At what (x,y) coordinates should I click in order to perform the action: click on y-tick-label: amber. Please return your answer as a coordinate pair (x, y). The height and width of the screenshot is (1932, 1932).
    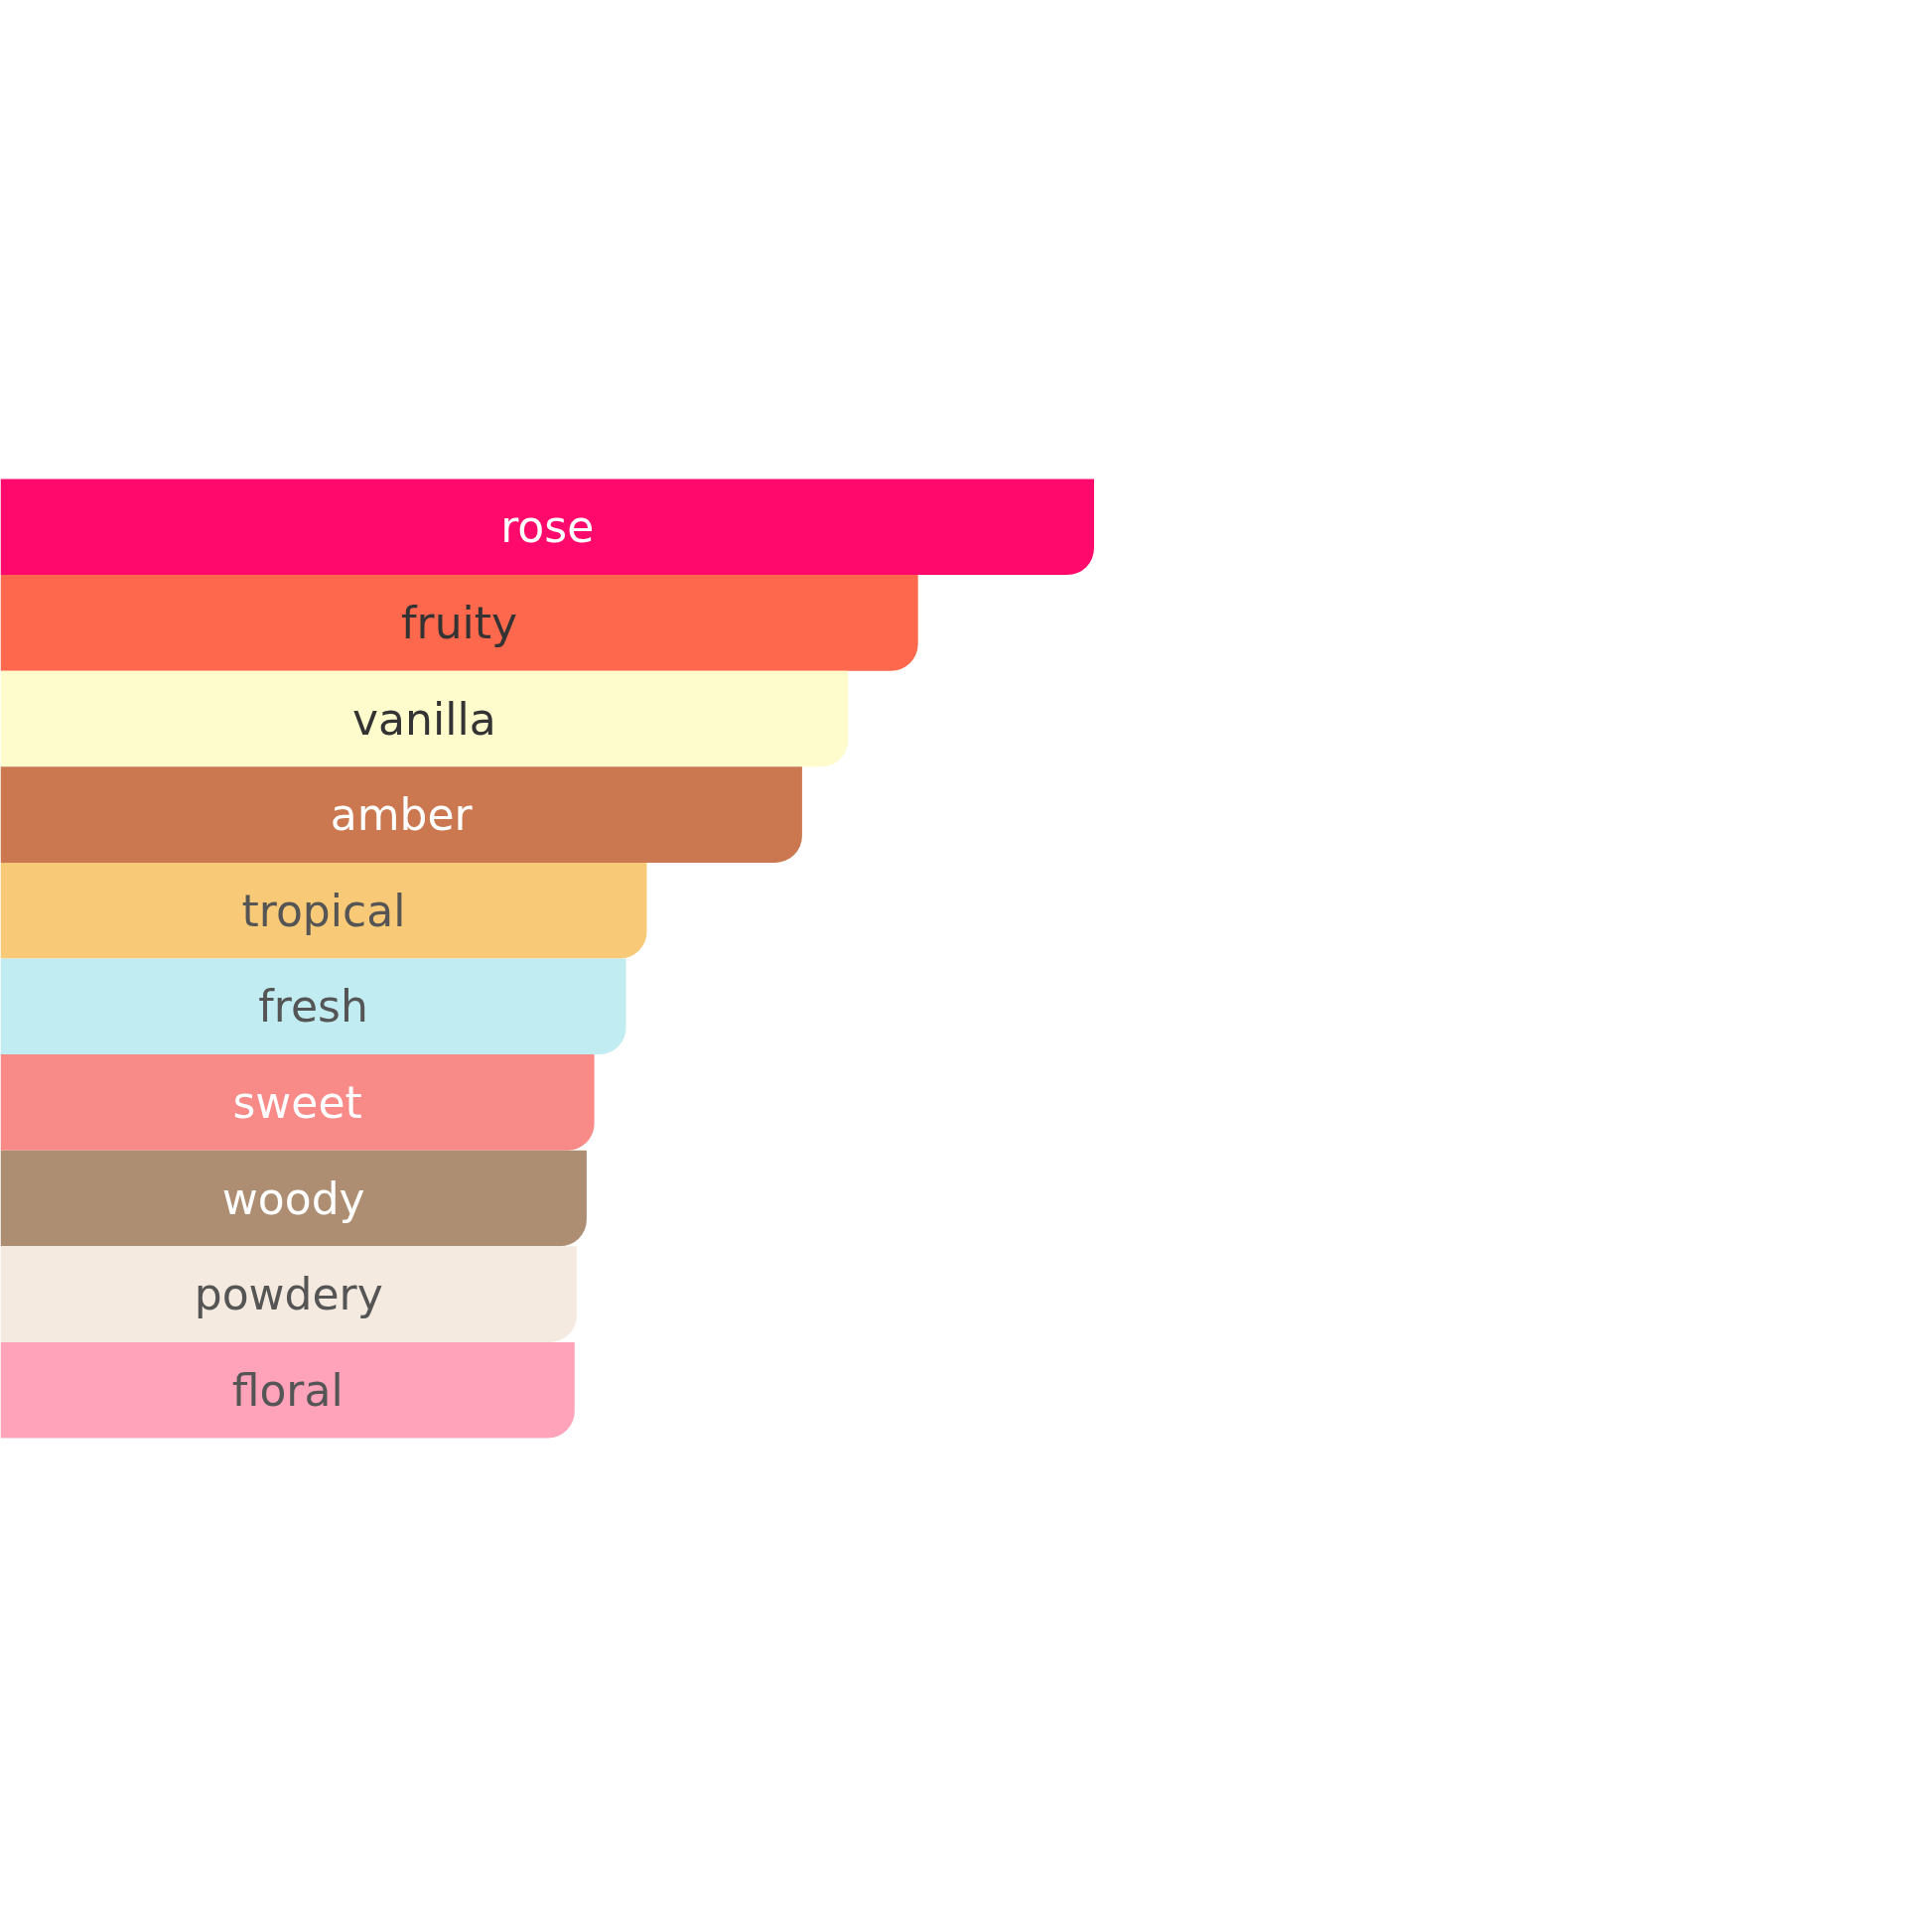
    Looking at the image, I should click on (402, 815).